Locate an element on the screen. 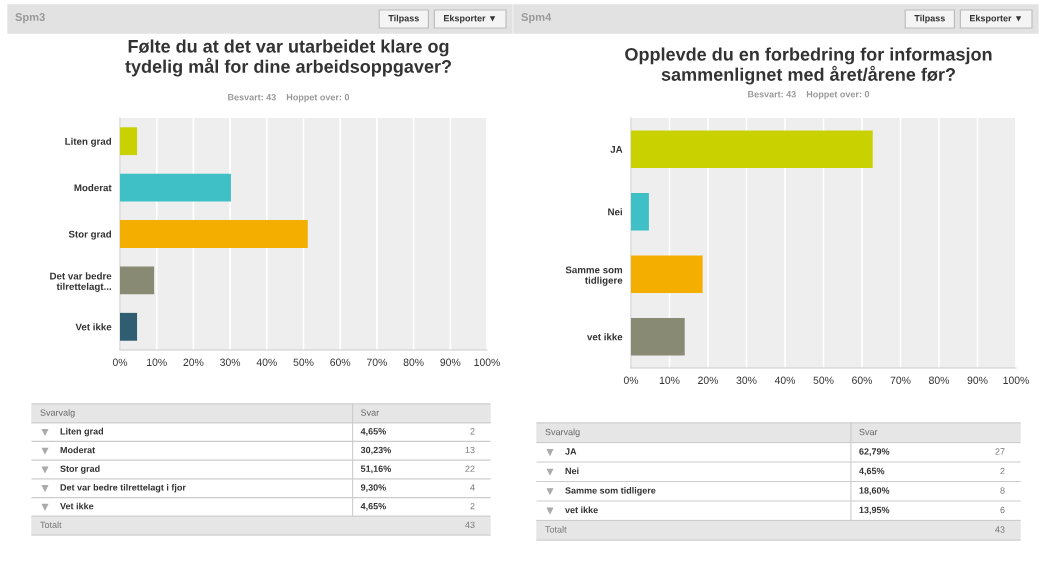  text: 51,16% is located at coordinates (375, 469).